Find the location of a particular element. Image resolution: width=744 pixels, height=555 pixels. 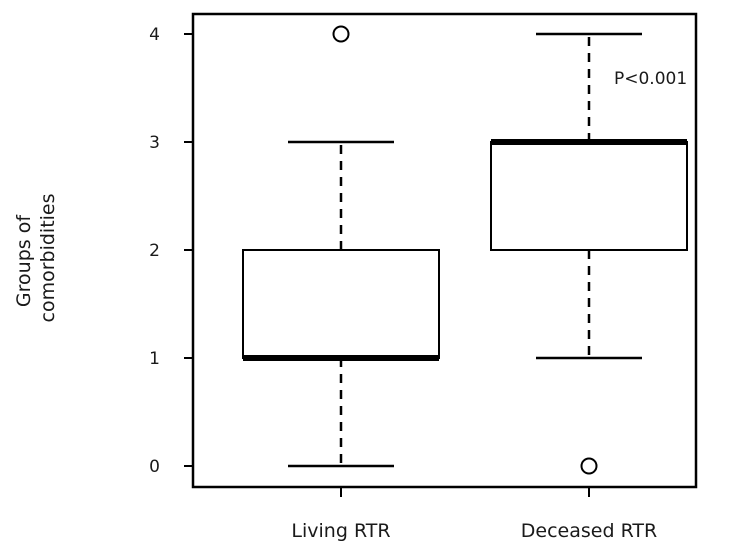

y-tick-label-1: 1 is located at coordinates (154, 359).